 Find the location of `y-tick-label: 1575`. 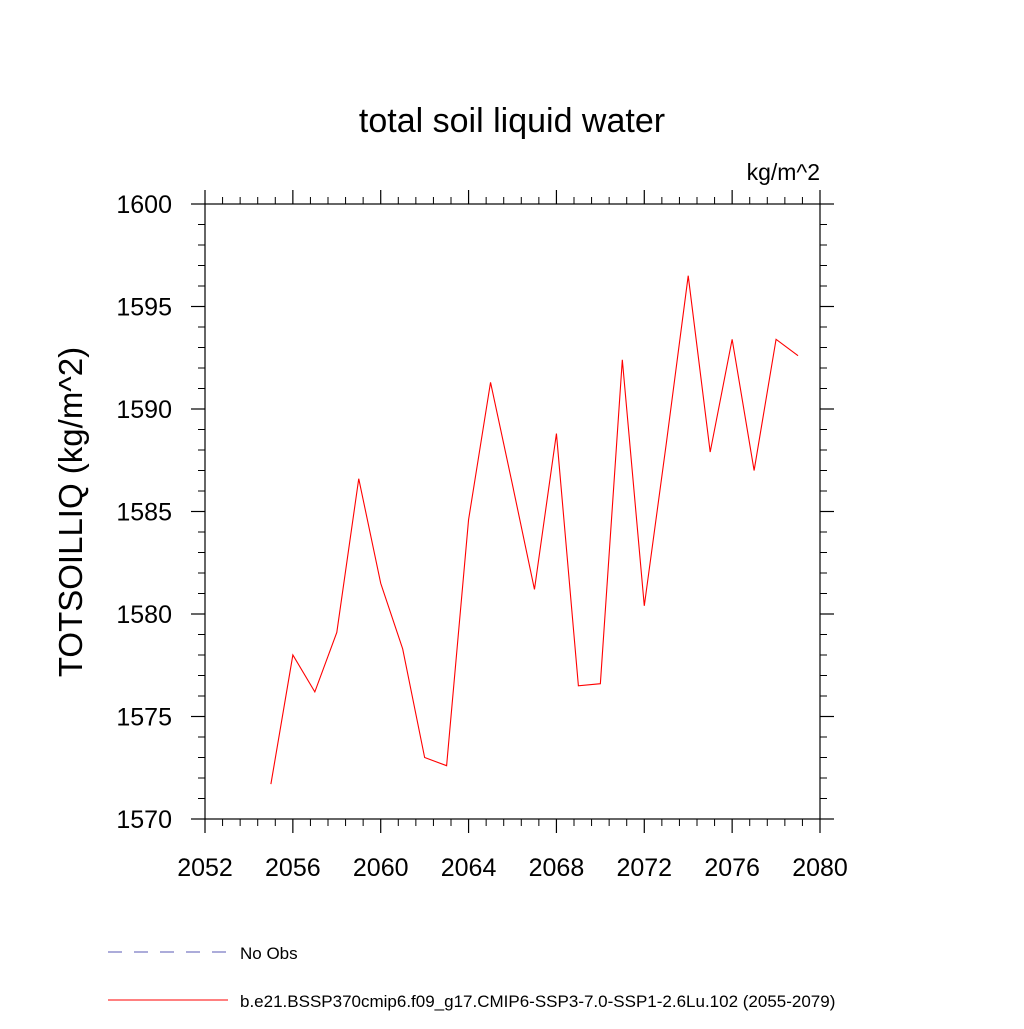

y-tick-label: 1575 is located at coordinates (144, 718).